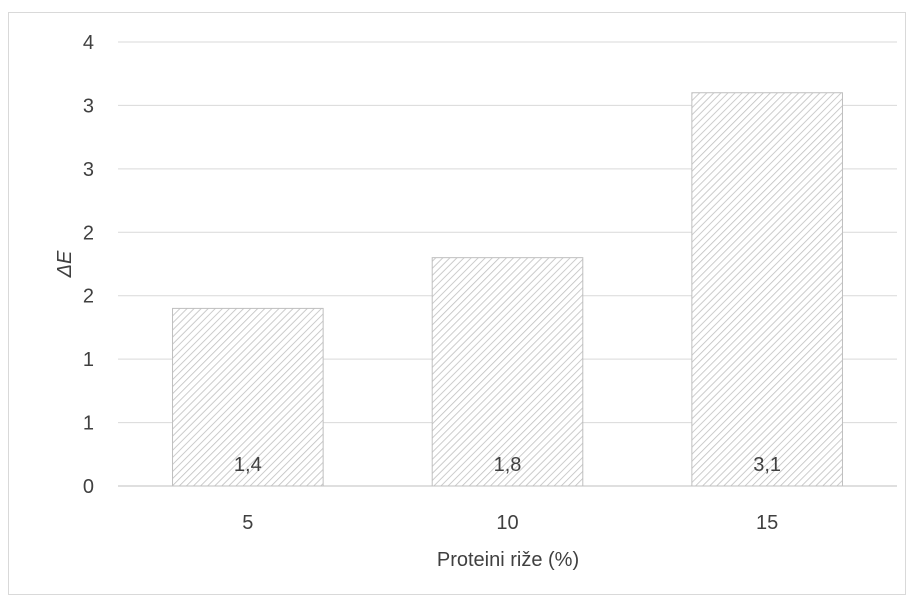 The height and width of the screenshot is (597, 908). Describe the element at coordinates (507, 523) in the screenshot. I see `x-tick-label: 10` at that location.